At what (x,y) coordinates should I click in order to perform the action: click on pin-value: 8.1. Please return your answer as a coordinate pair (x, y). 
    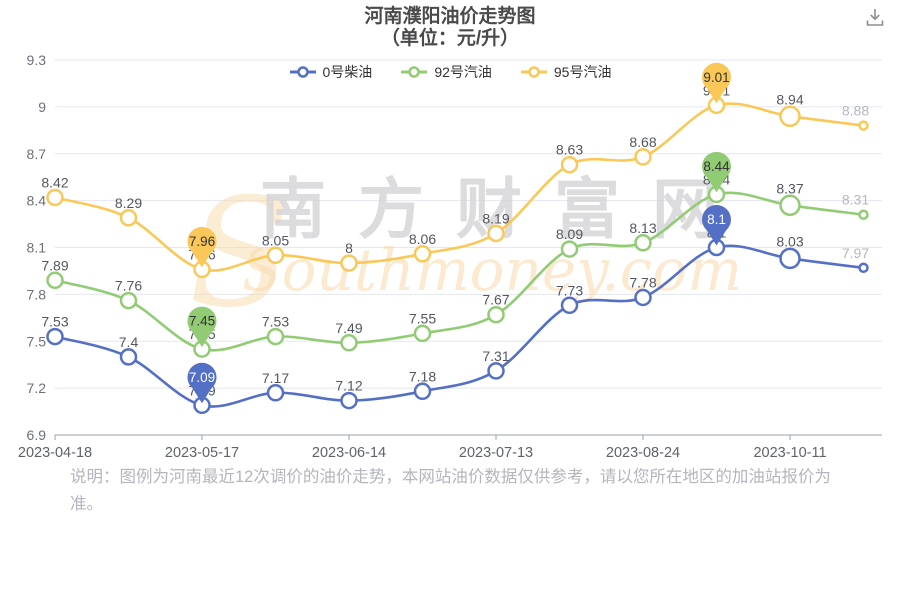
    Looking at the image, I should click on (716, 219).